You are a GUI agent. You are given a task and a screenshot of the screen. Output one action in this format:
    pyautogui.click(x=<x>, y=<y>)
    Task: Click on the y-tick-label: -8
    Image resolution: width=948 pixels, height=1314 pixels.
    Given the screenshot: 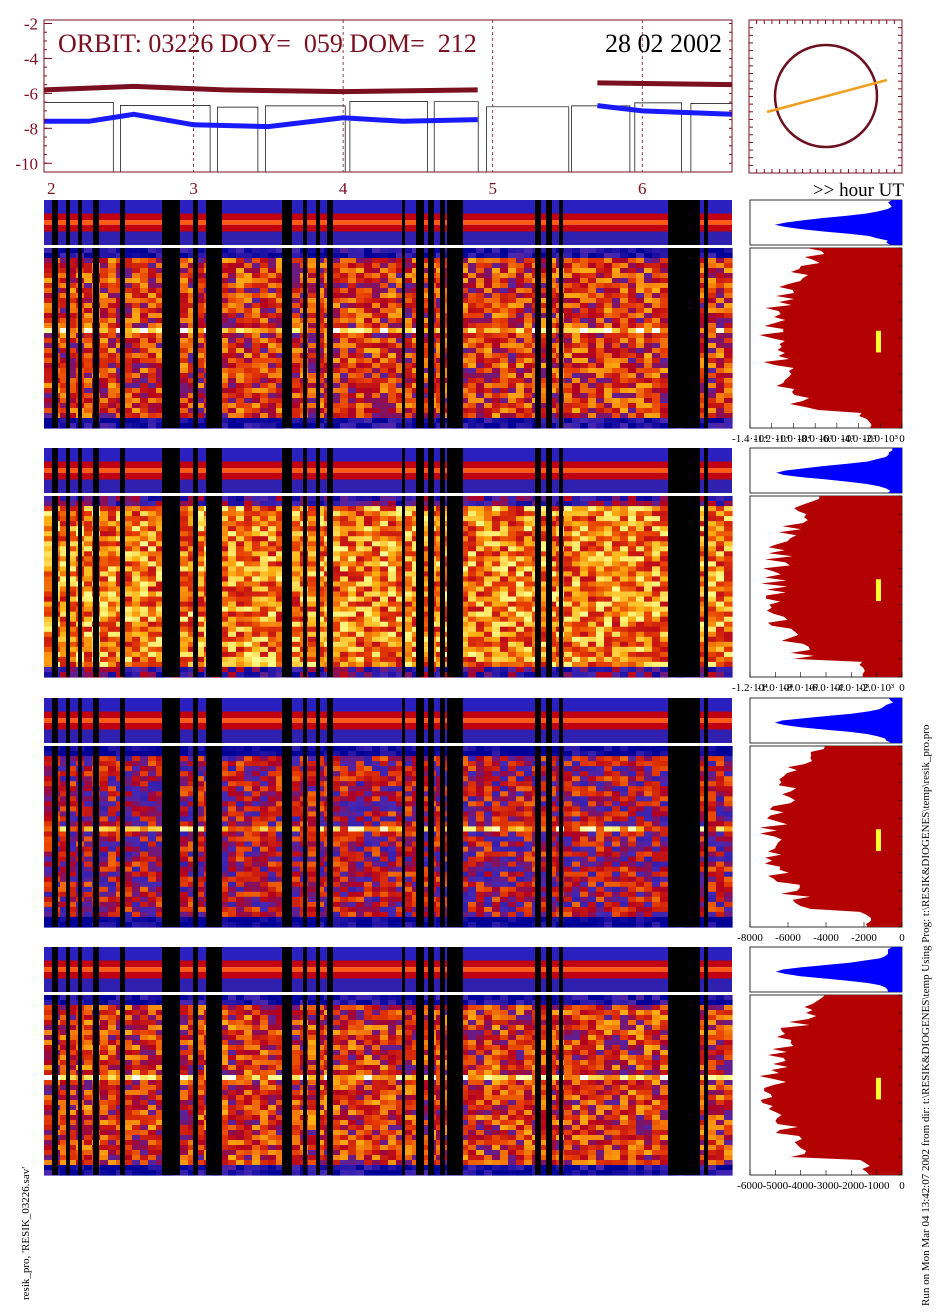 What is the action you would take?
    pyautogui.click(x=31, y=128)
    